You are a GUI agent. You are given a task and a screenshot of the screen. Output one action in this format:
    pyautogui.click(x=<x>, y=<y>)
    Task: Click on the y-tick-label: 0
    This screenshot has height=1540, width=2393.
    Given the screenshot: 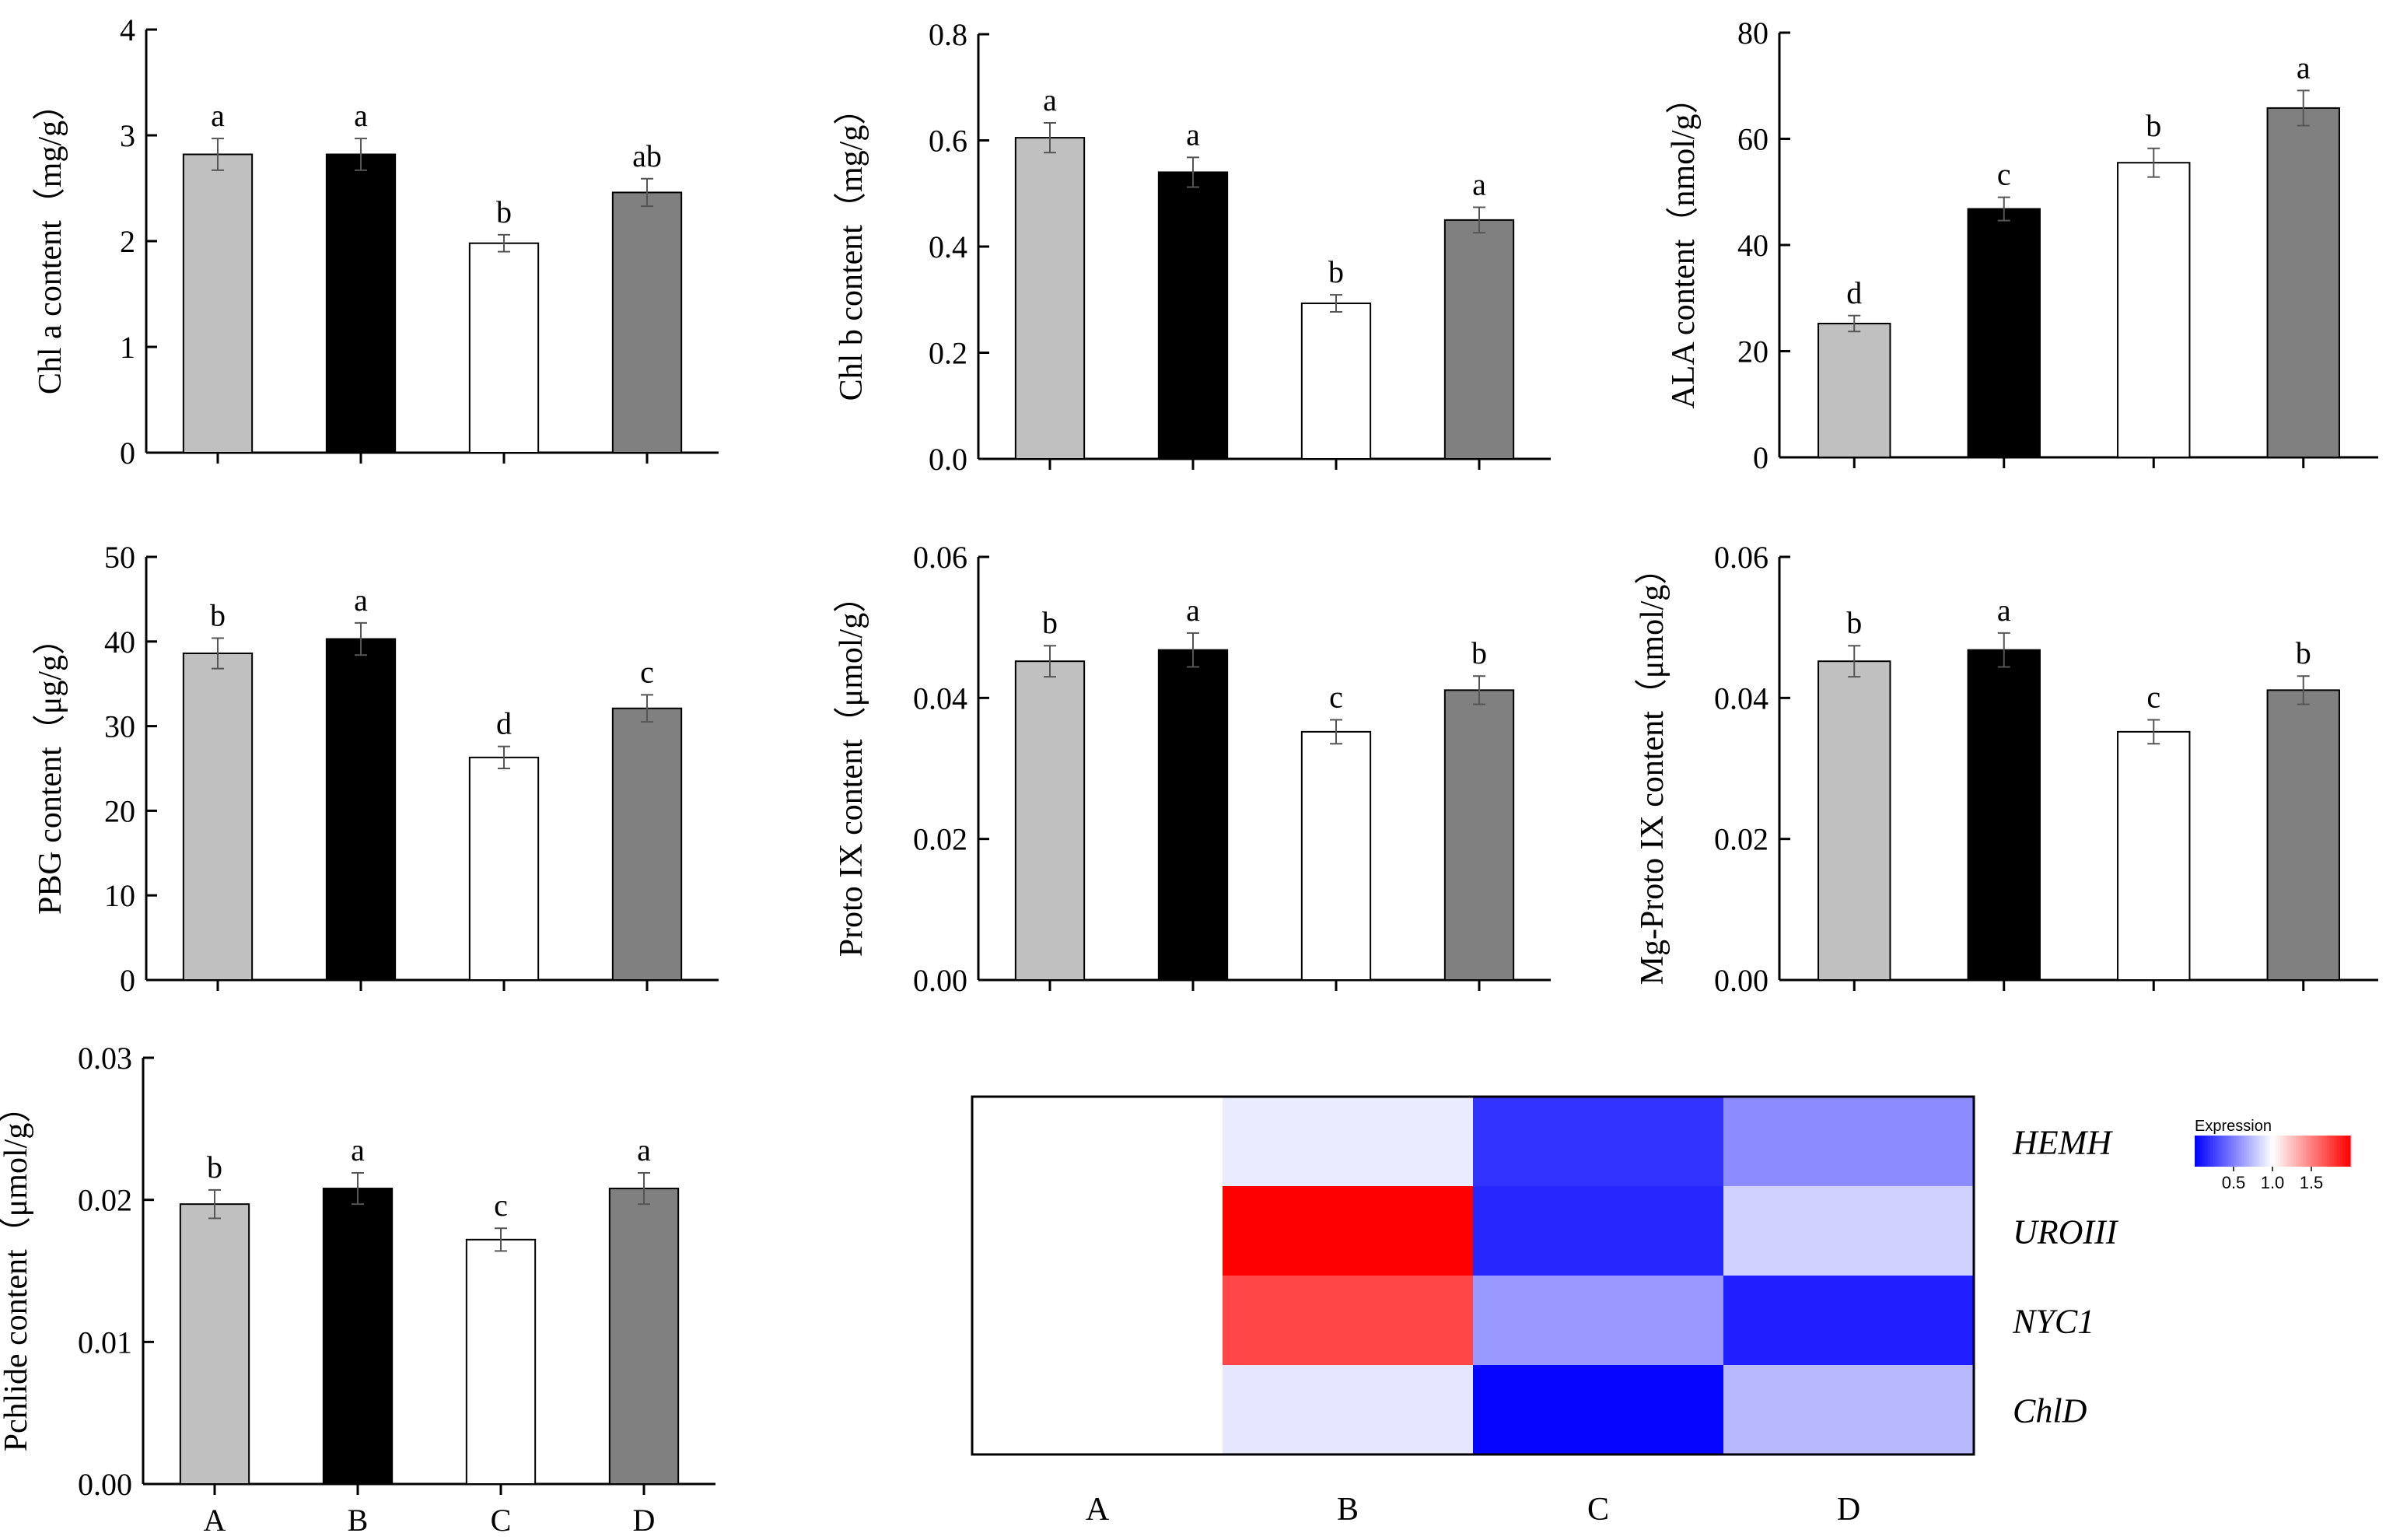 What is the action you would take?
    pyautogui.click(x=1761, y=458)
    